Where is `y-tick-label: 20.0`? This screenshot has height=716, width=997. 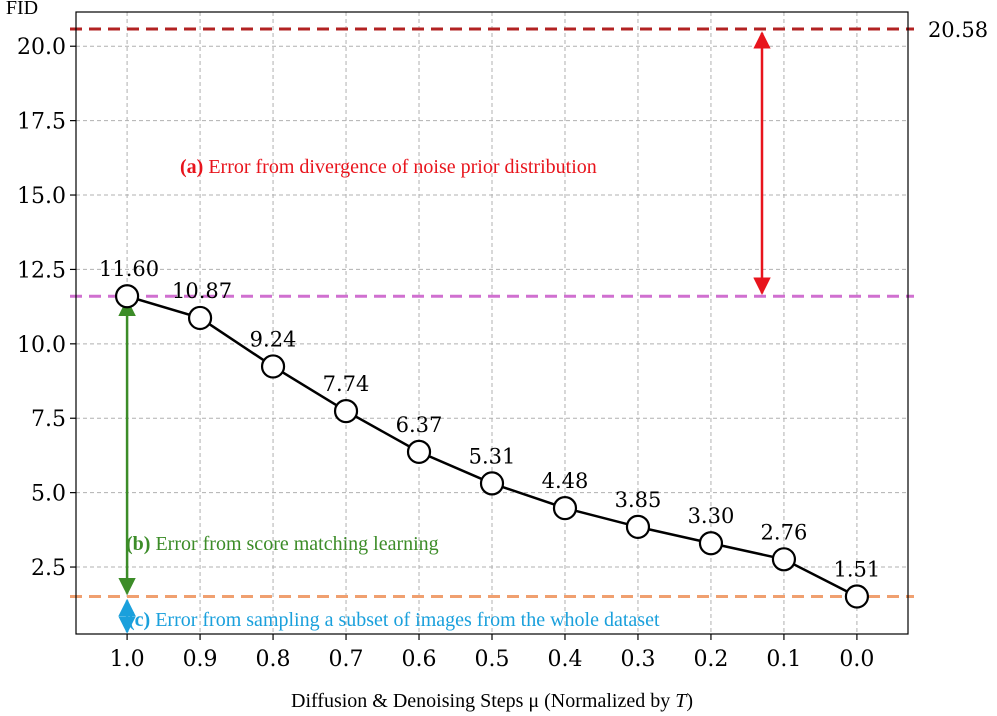 y-tick-label: 20.0 is located at coordinates (41, 47).